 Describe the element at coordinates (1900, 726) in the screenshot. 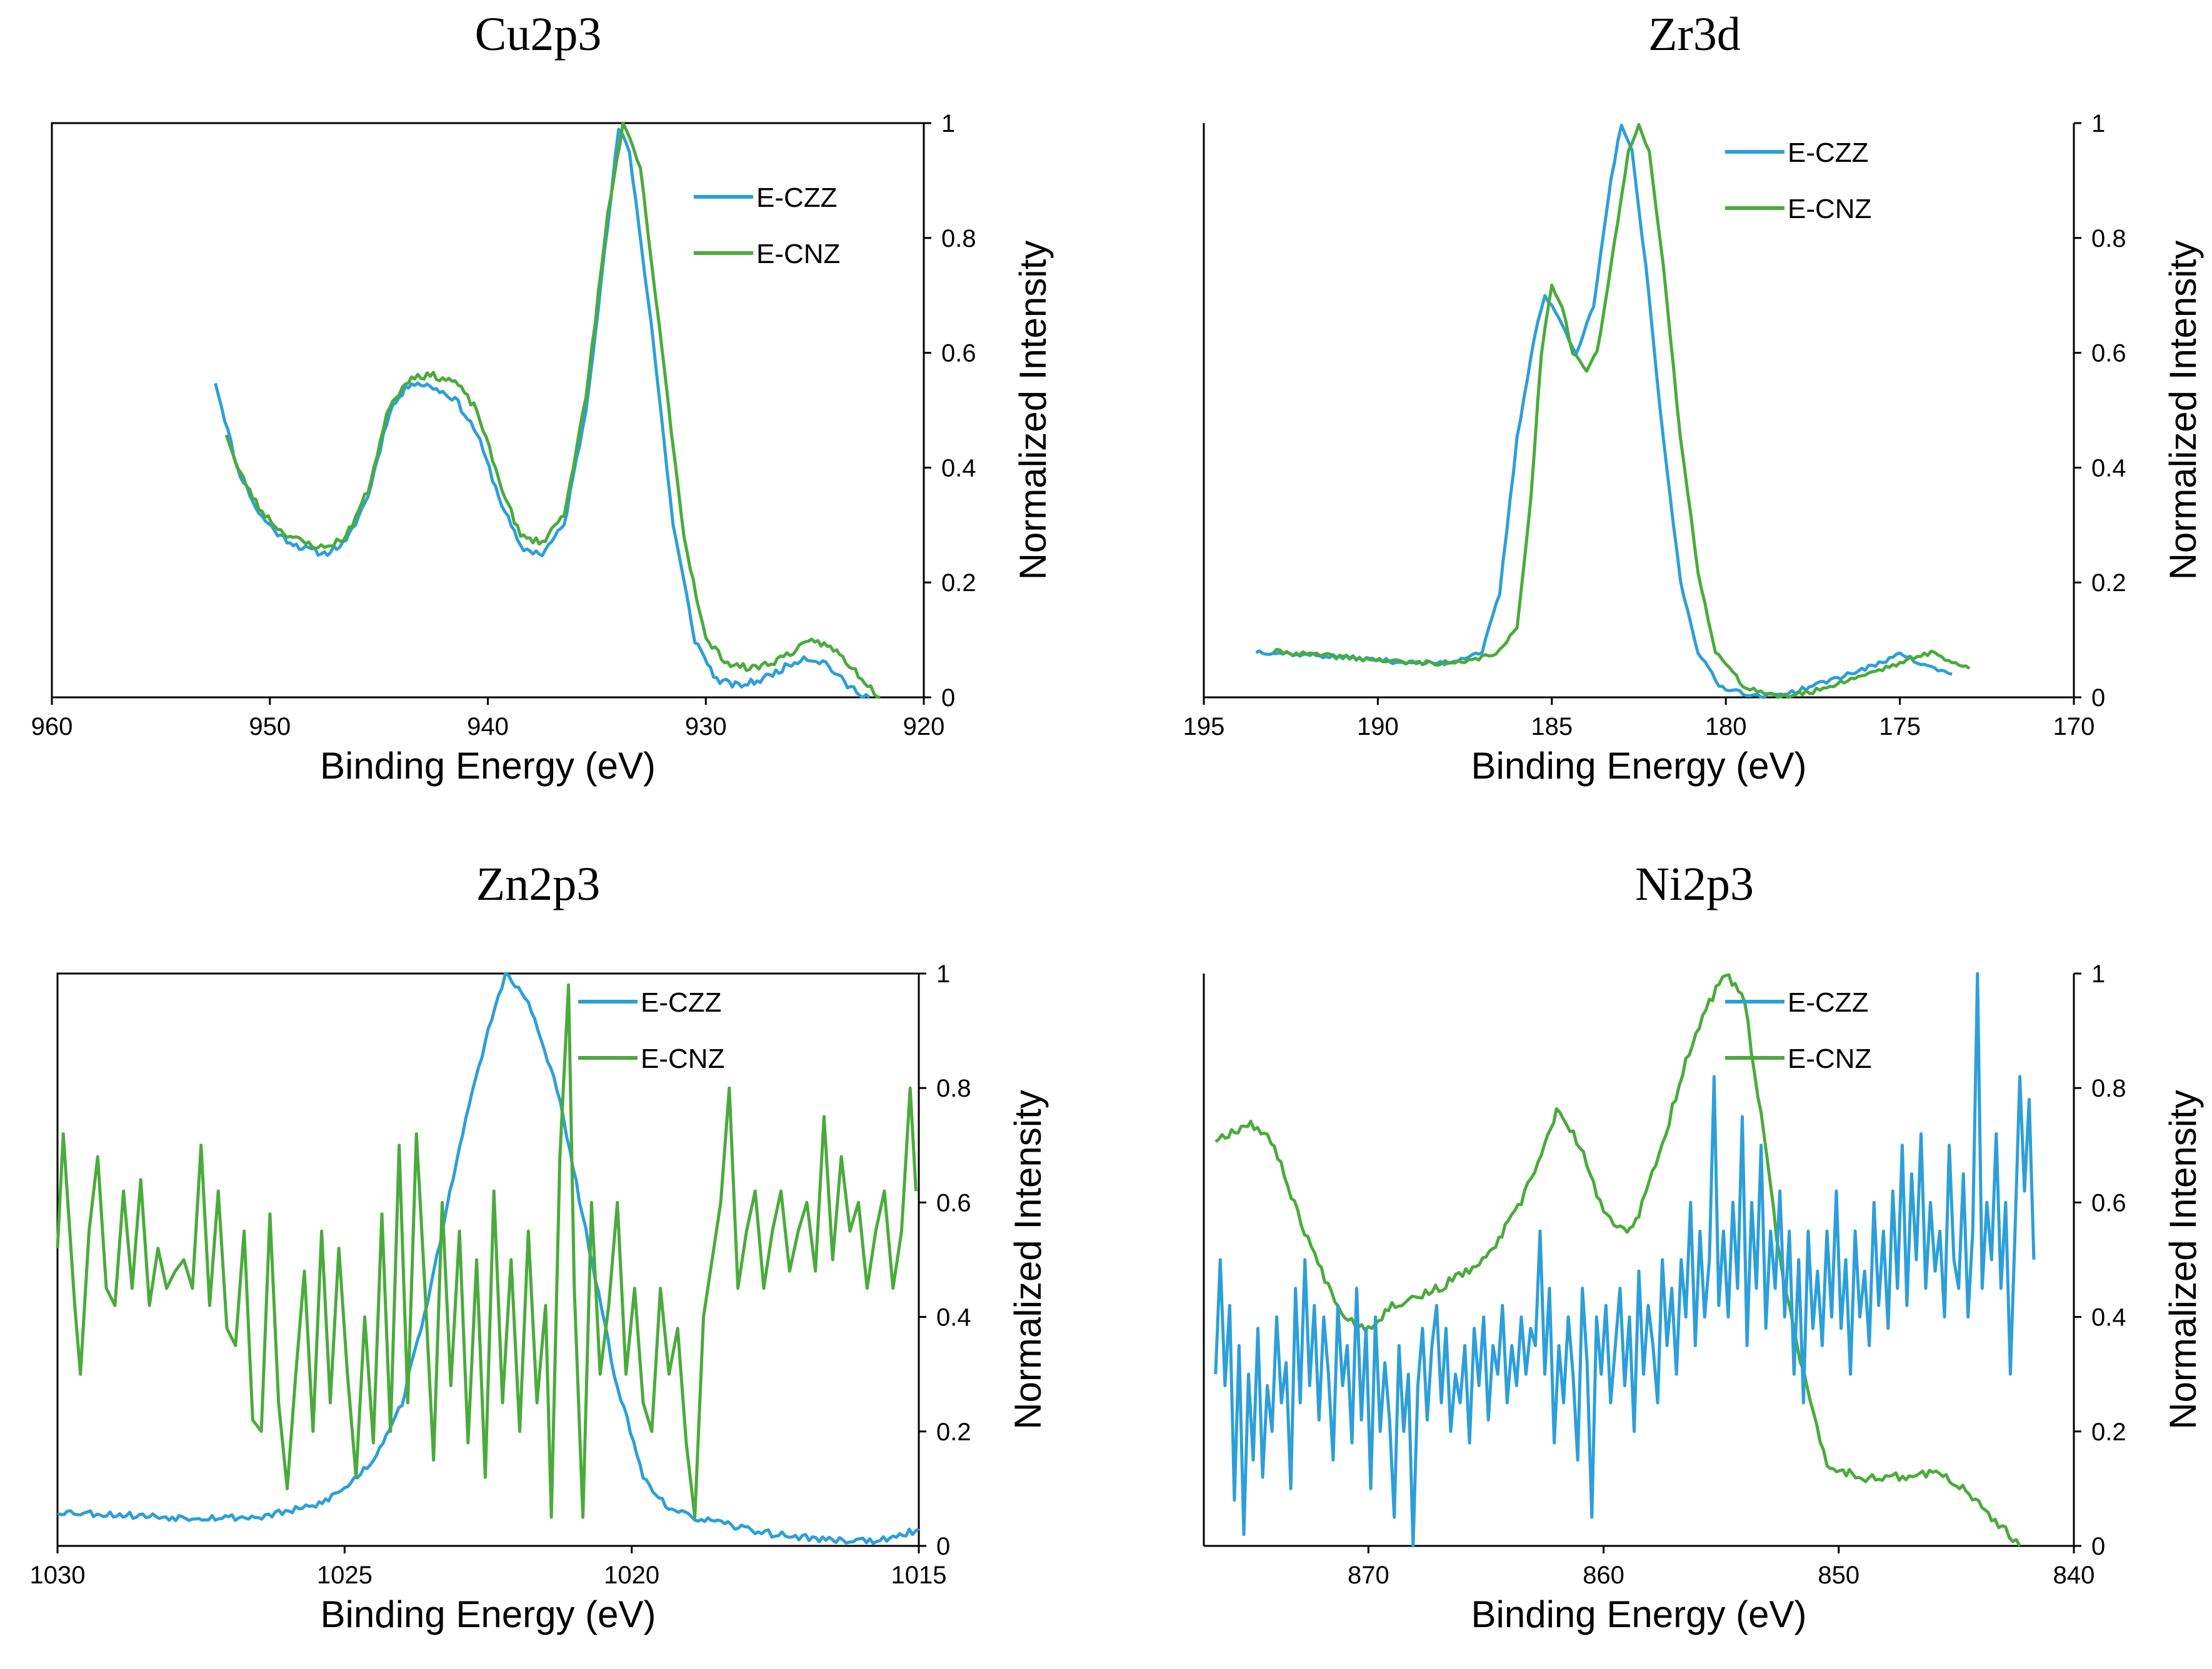

I see `x-tick-label: 175` at that location.